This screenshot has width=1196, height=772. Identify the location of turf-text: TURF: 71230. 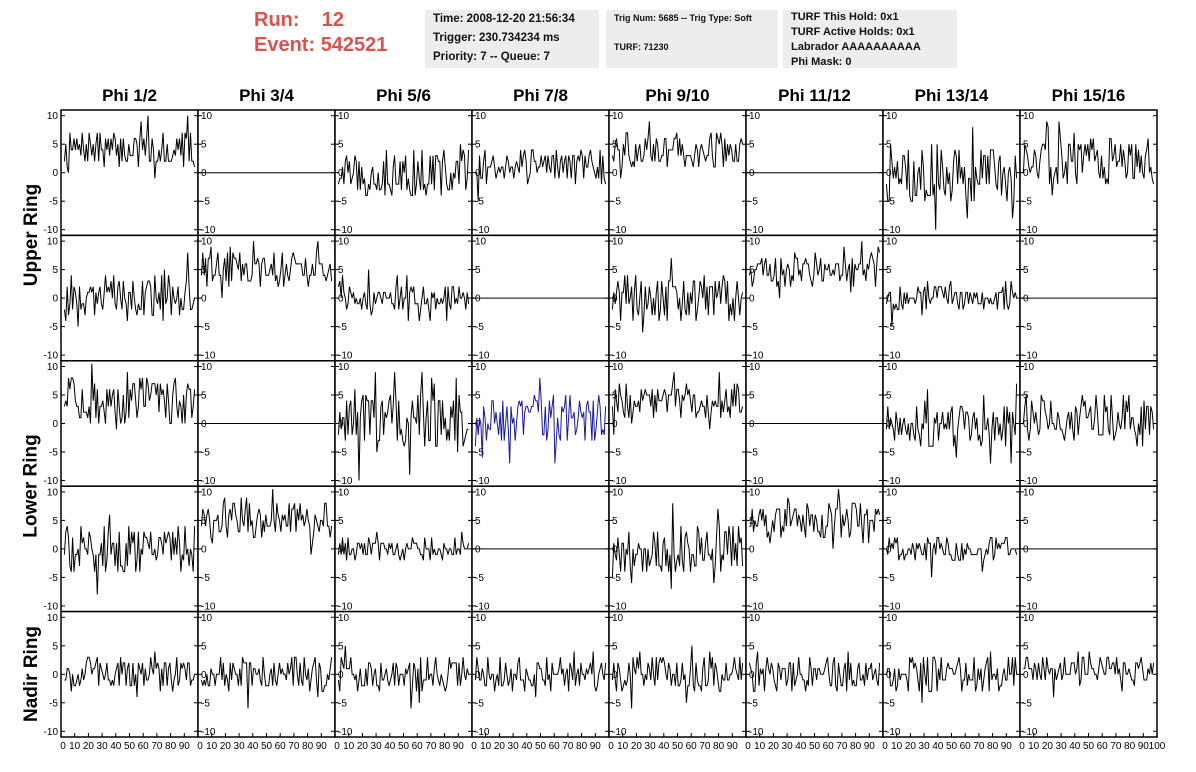
(641, 47).